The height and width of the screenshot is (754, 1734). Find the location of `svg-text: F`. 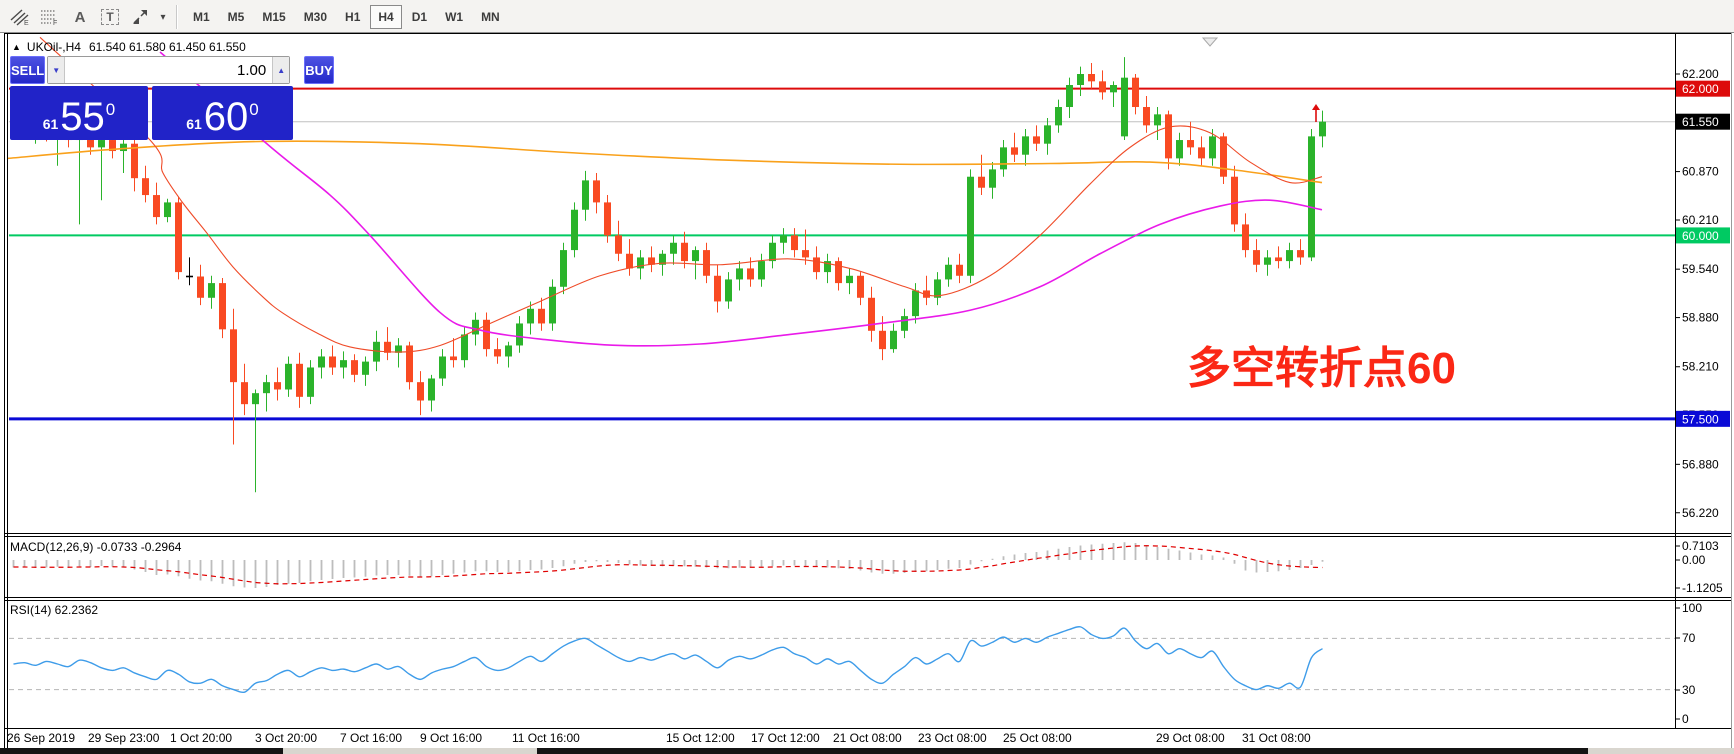

svg-text: F is located at coordinates (55, 23).